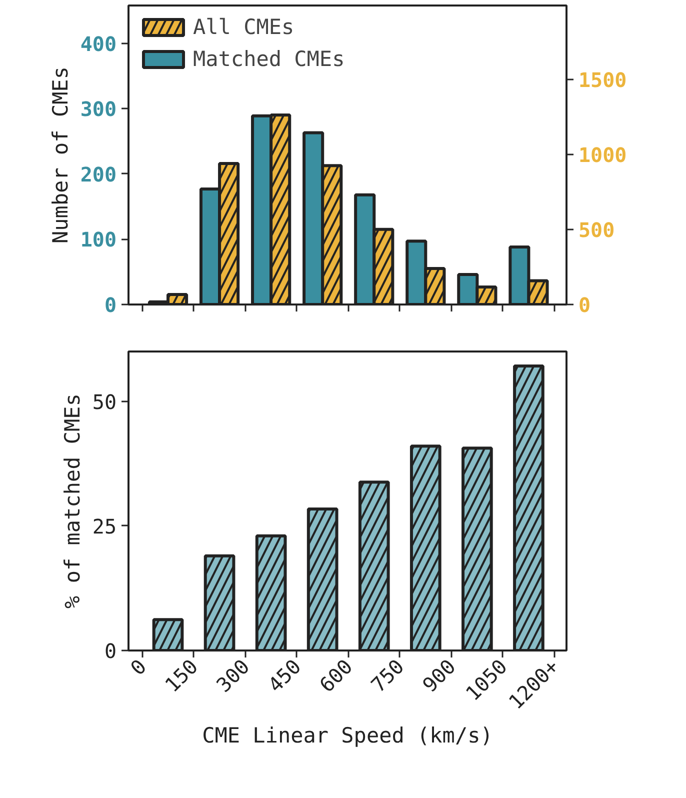  I want to click on y-tick-label: 300, so click(98, 109).